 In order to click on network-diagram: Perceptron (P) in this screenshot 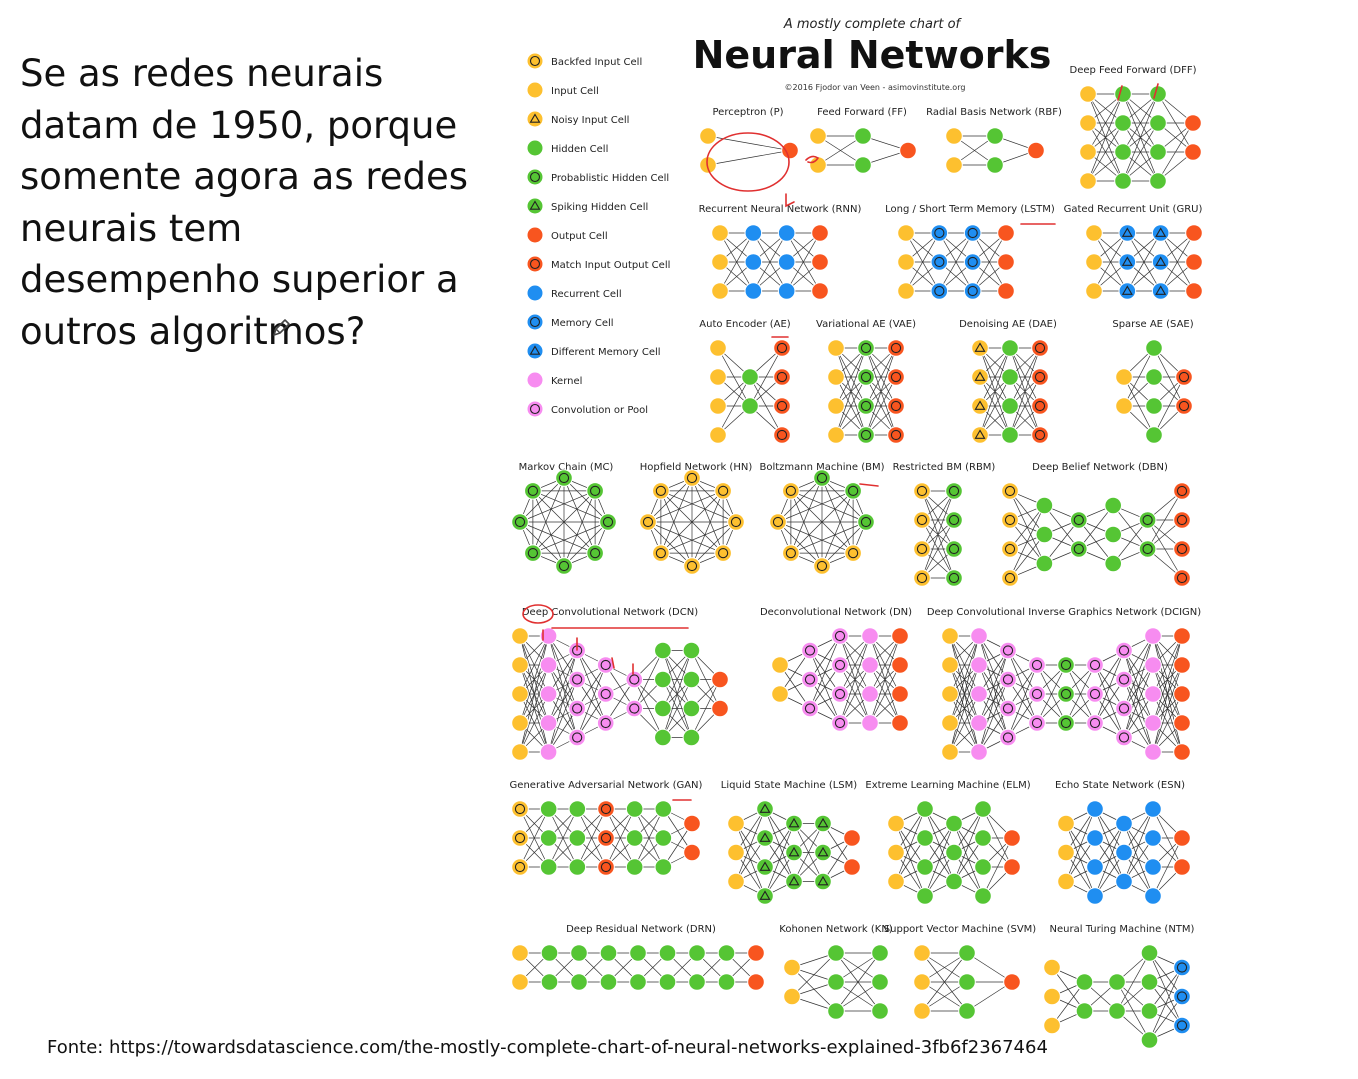, I will do `click(749, 140)`.